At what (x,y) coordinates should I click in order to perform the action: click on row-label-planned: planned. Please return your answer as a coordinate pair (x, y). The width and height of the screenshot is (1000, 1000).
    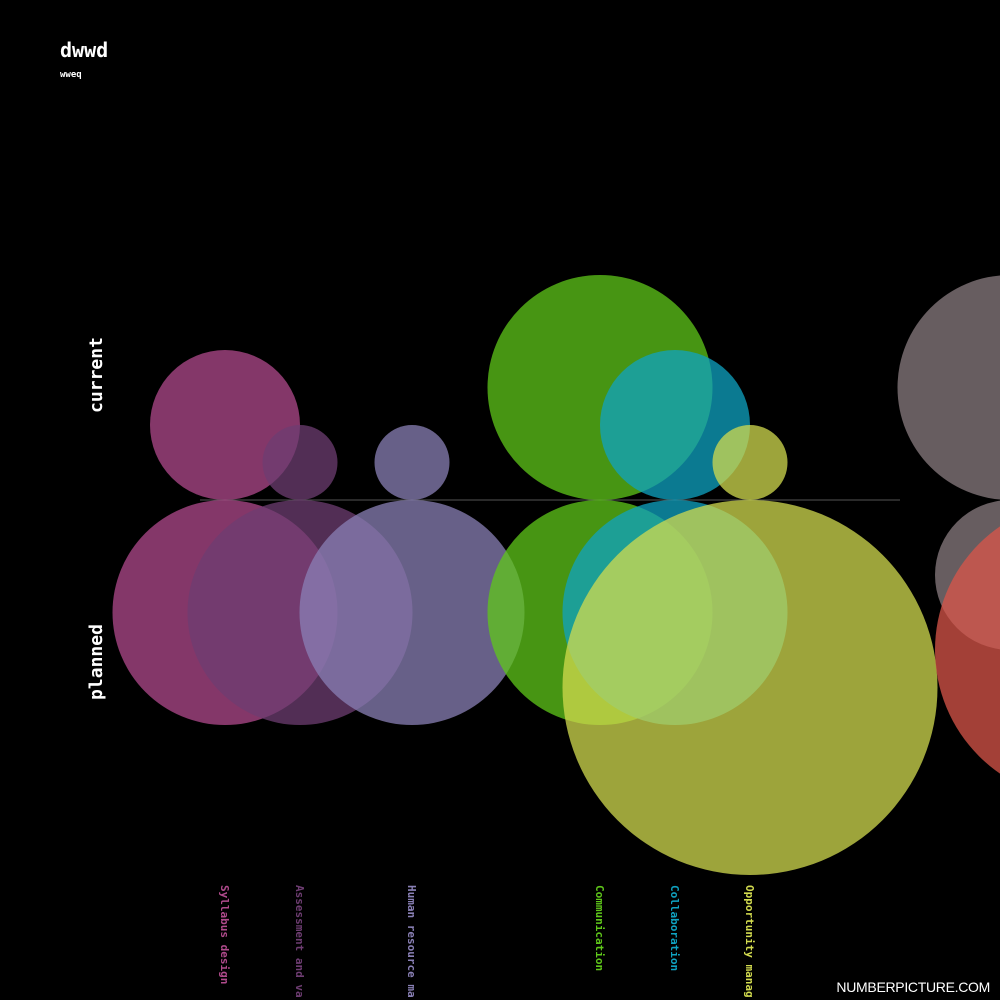
    Looking at the image, I should click on (96, 662).